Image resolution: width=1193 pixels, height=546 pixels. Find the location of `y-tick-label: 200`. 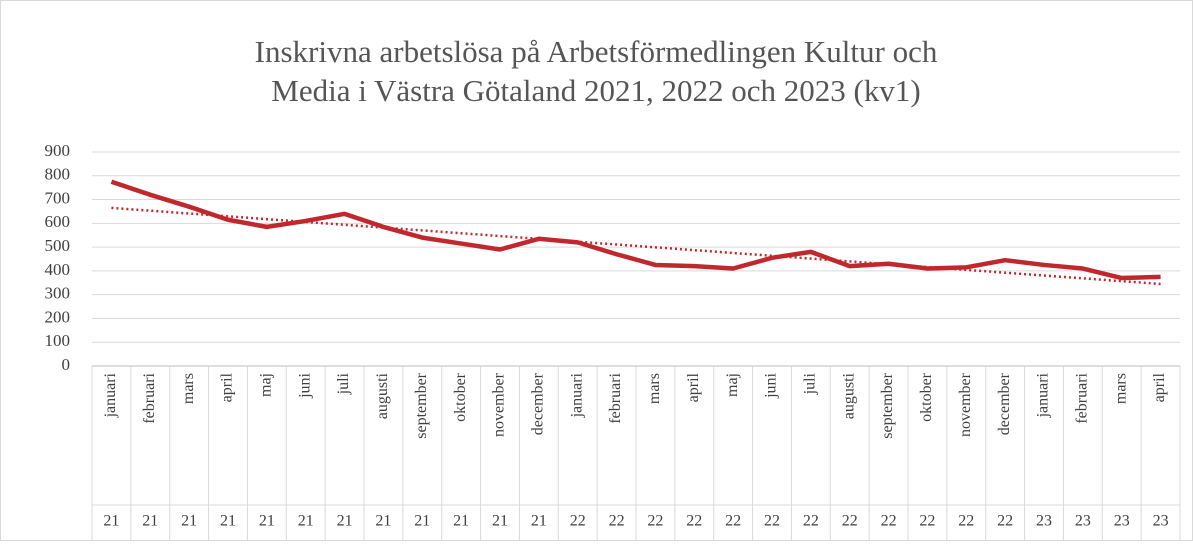

y-tick-label: 200 is located at coordinates (58, 316).